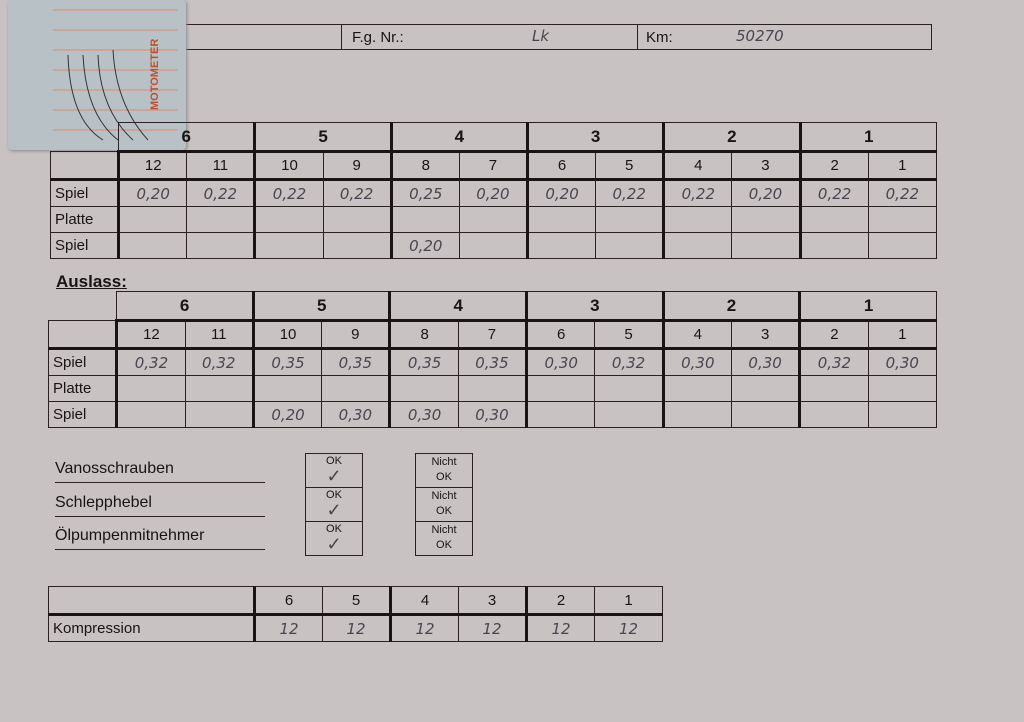  Describe the element at coordinates (424, 193) in the screenshot. I see `value-cell: 0,25` at that location.